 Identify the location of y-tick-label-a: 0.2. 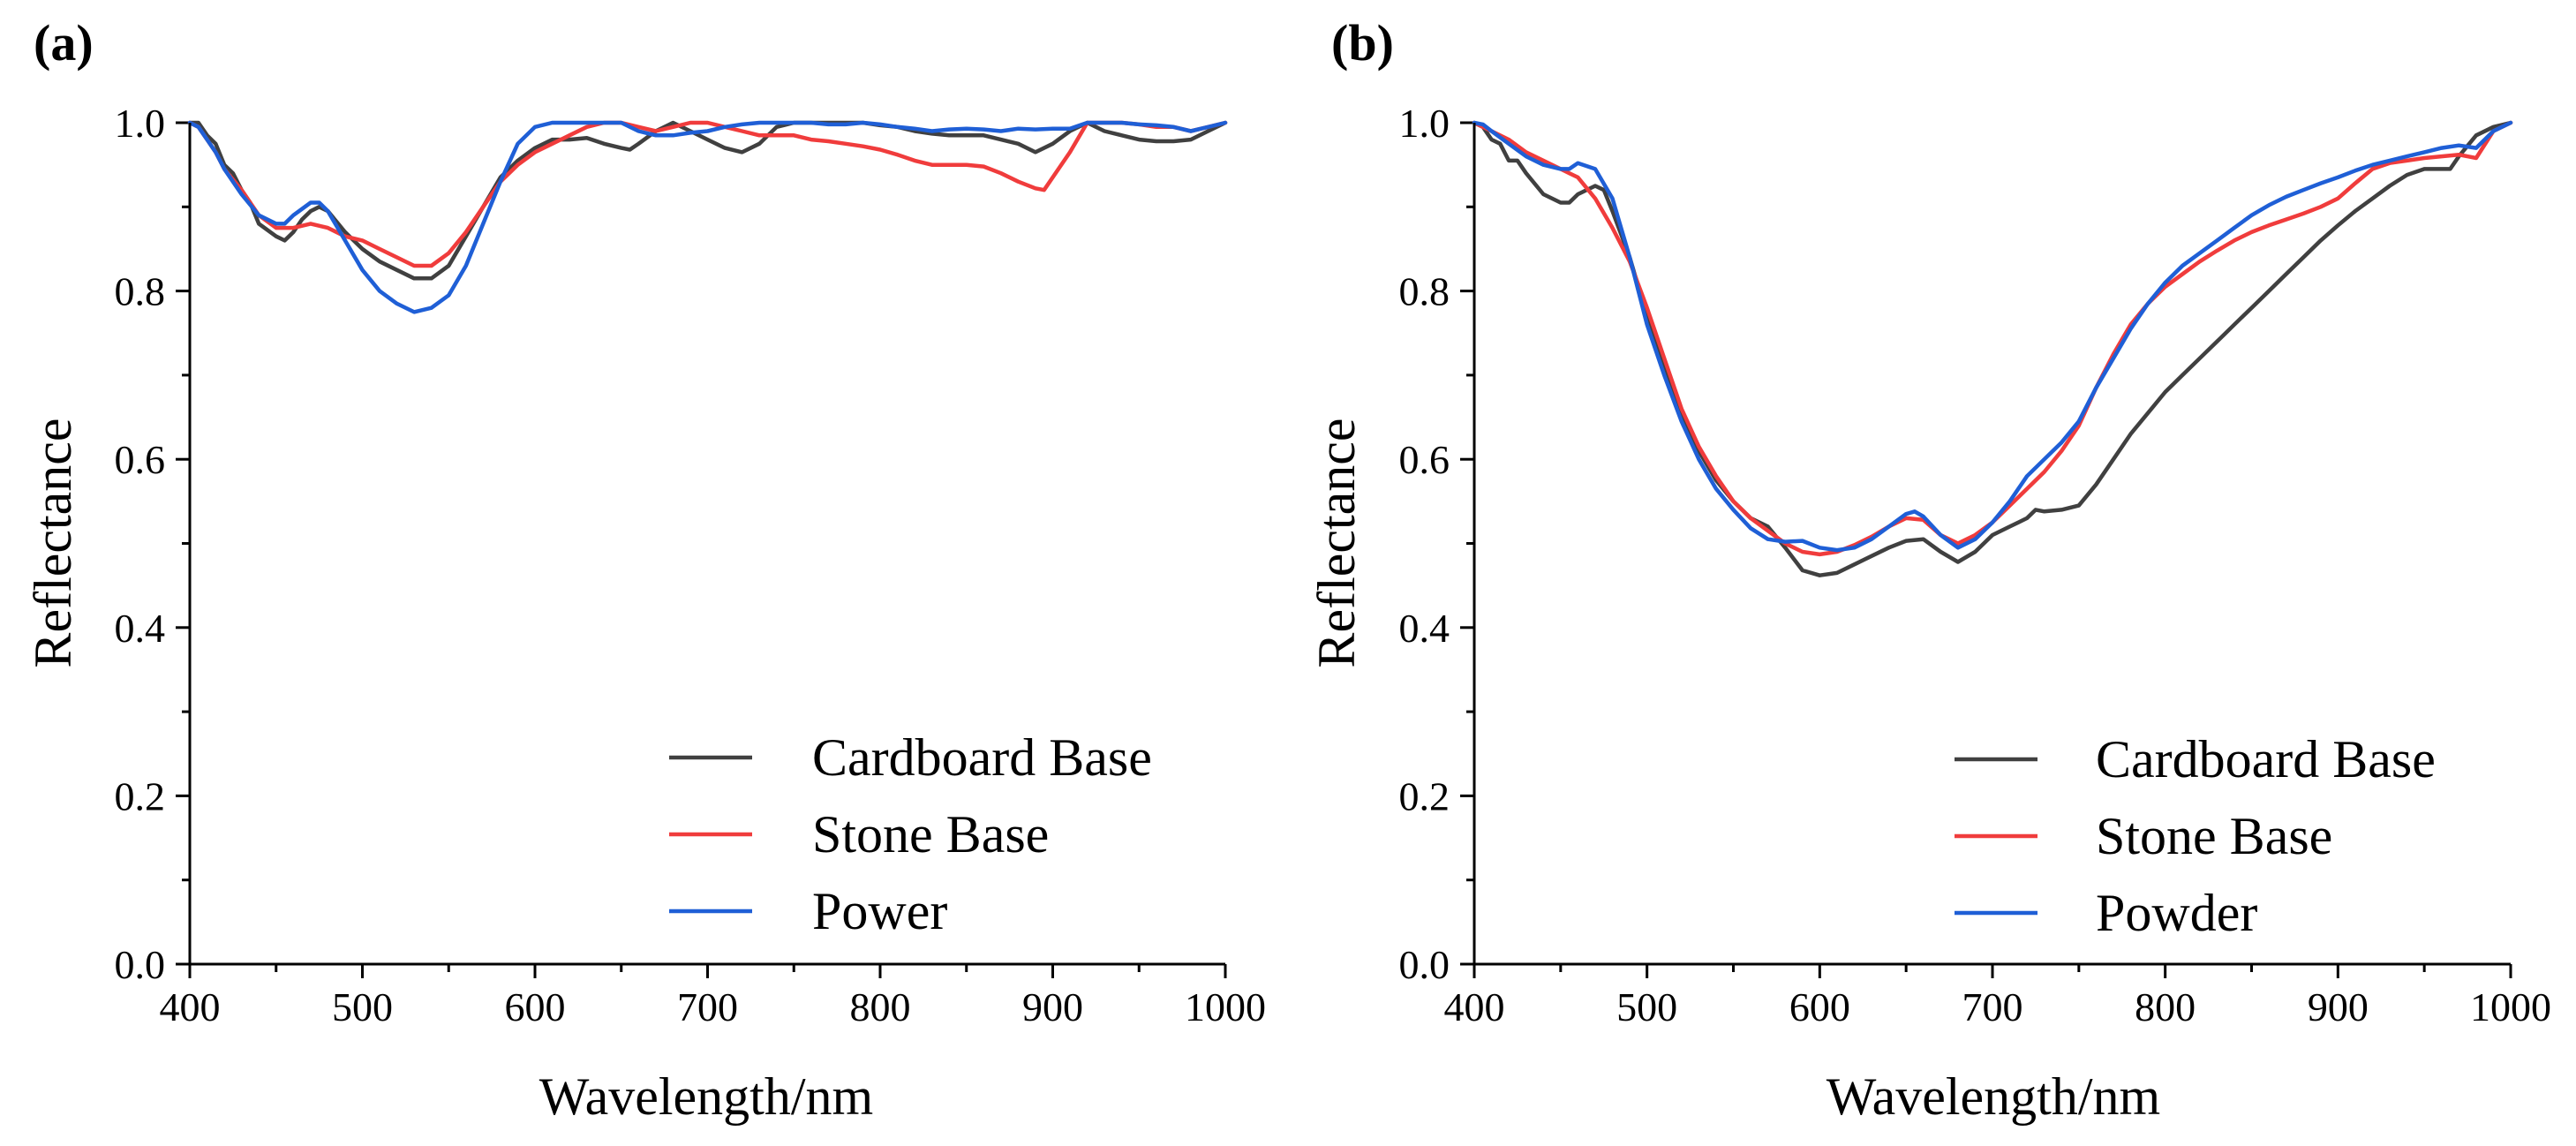
(141, 795).